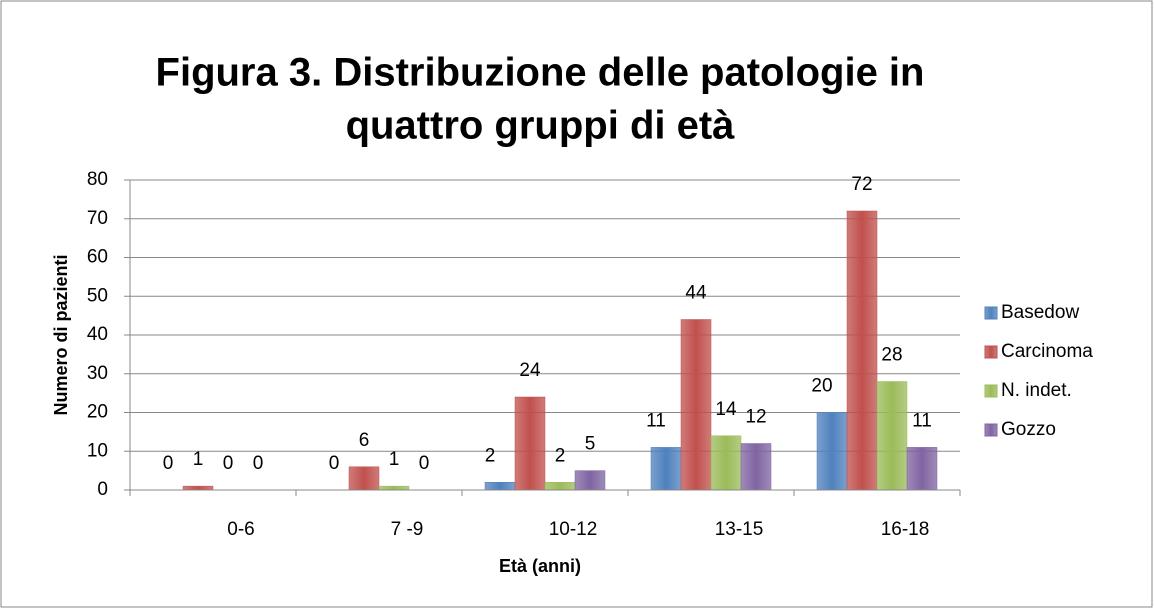  What do you see at coordinates (891, 355) in the screenshot?
I see `data-label: 28` at bounding box center [891, 355].